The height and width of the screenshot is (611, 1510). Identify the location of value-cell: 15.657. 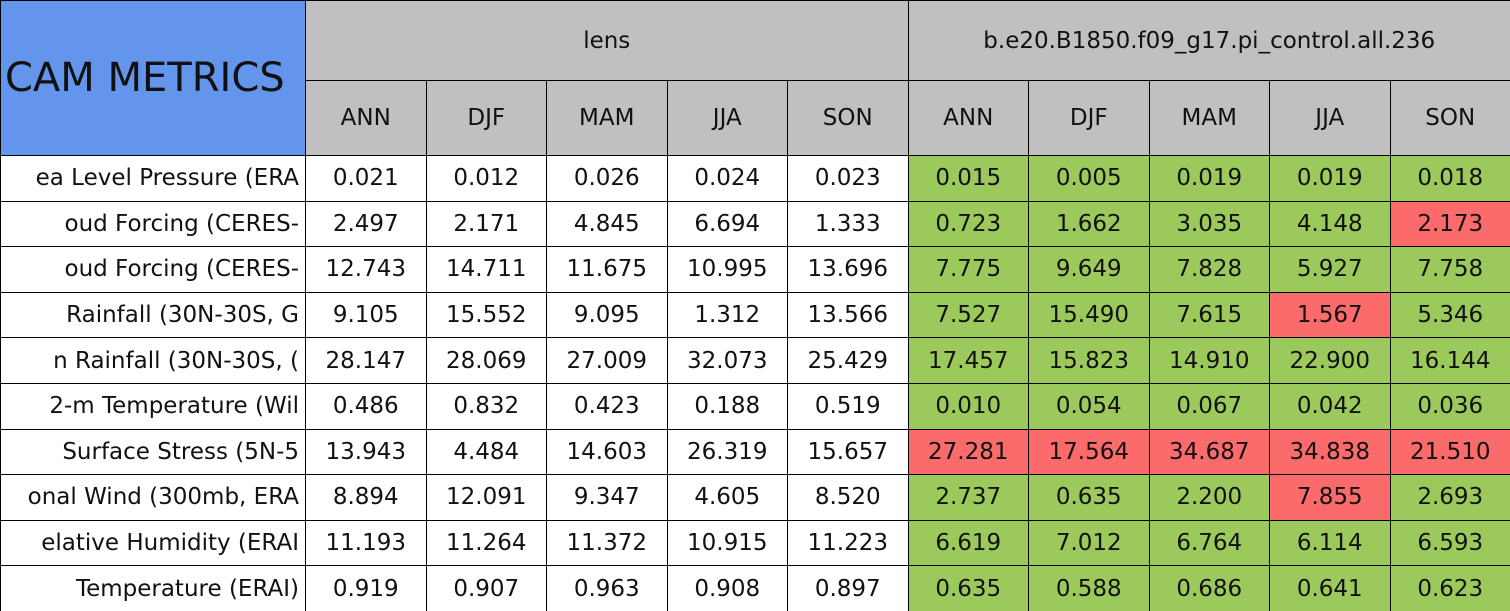
(848, 452).